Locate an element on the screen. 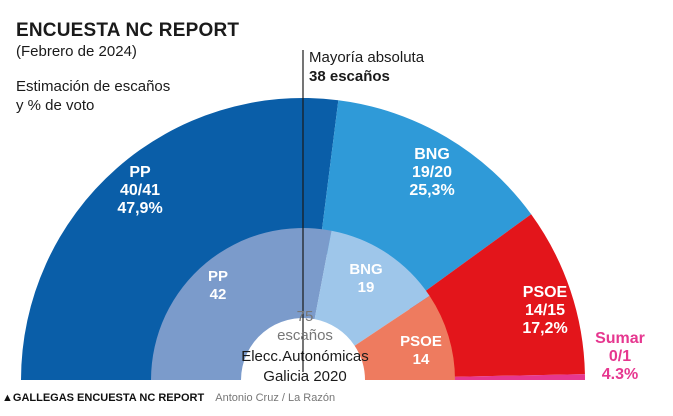  outer-label-pp-0: PP is located at coordinates (140, 172).